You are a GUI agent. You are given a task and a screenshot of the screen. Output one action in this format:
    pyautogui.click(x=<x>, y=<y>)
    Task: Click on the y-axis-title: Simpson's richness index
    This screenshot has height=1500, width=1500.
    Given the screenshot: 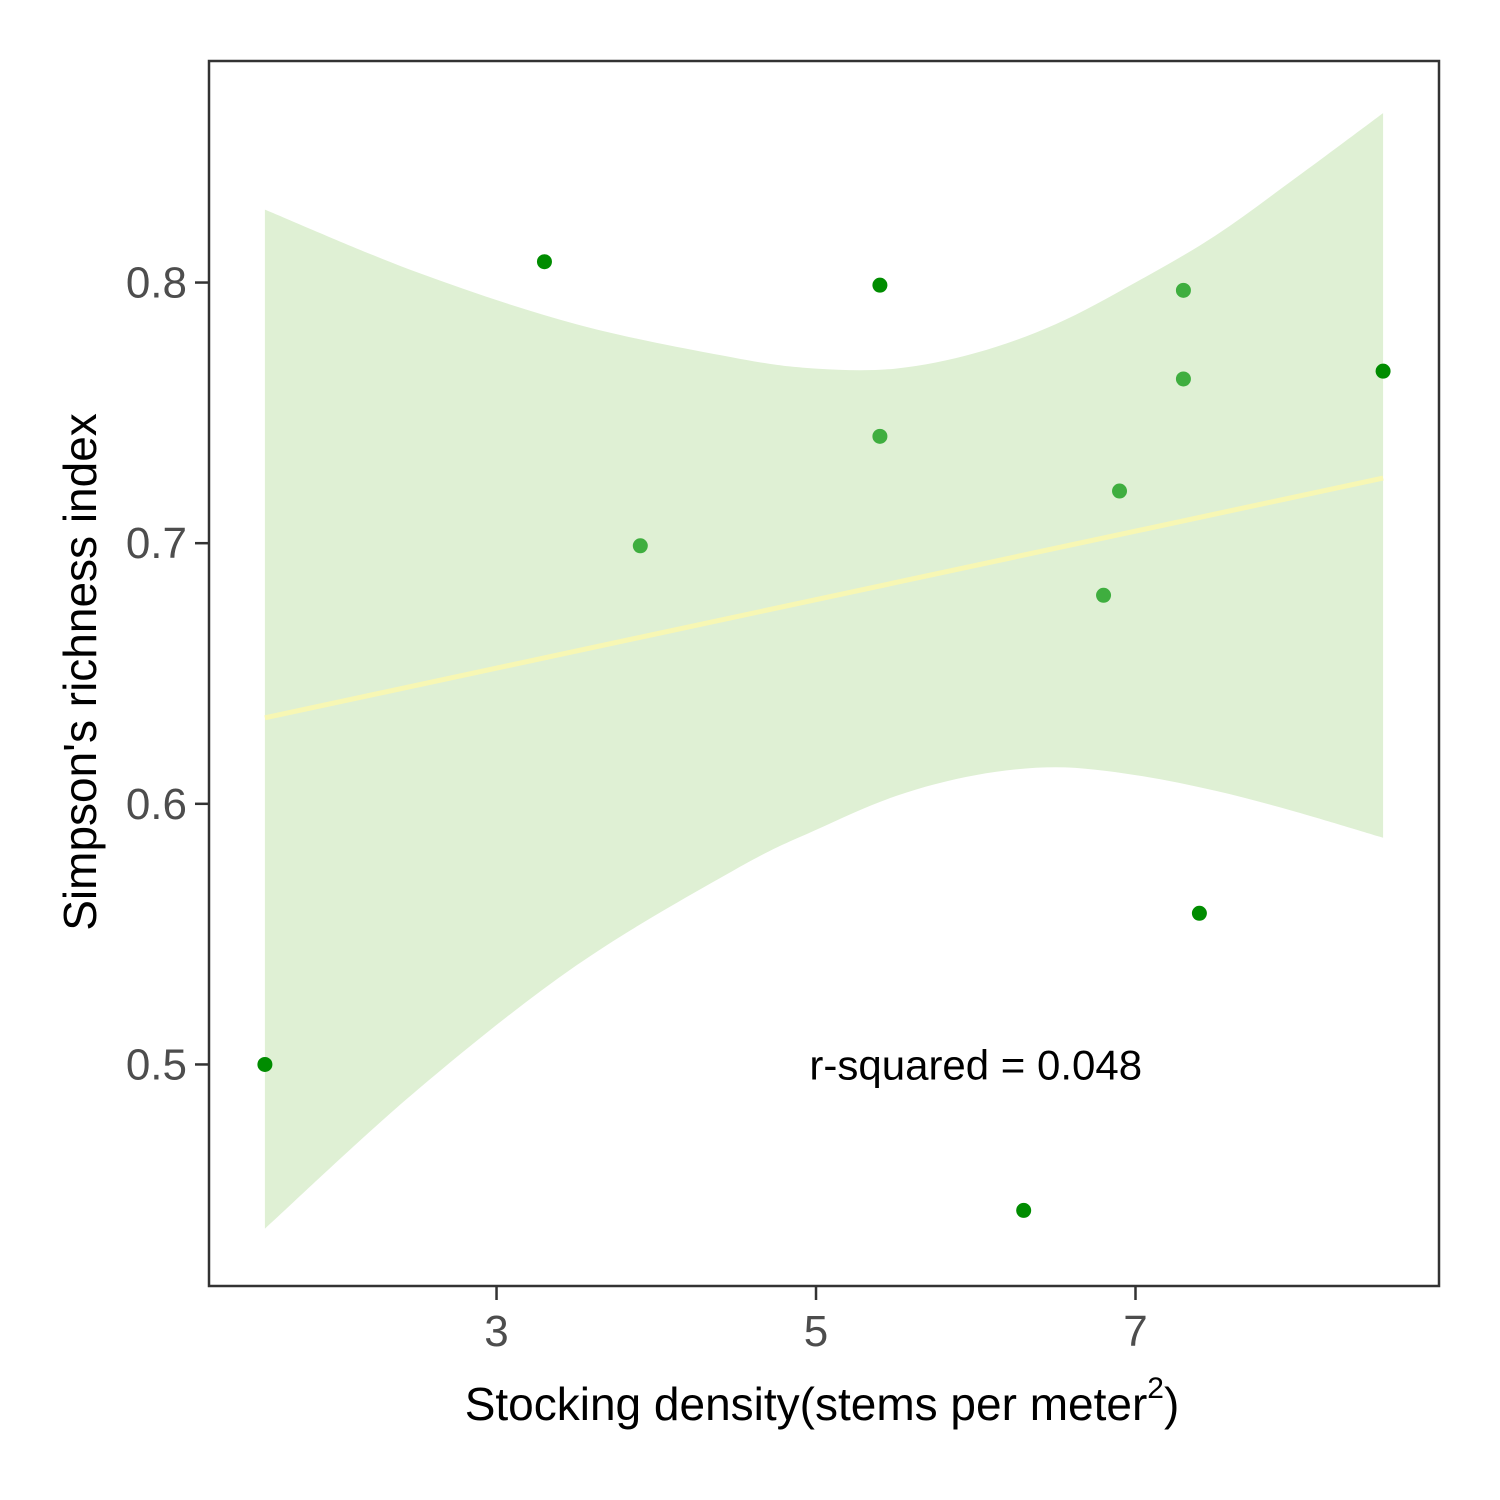 What is the action you would take?
    pyautogui.click(x=80, y=672)
    